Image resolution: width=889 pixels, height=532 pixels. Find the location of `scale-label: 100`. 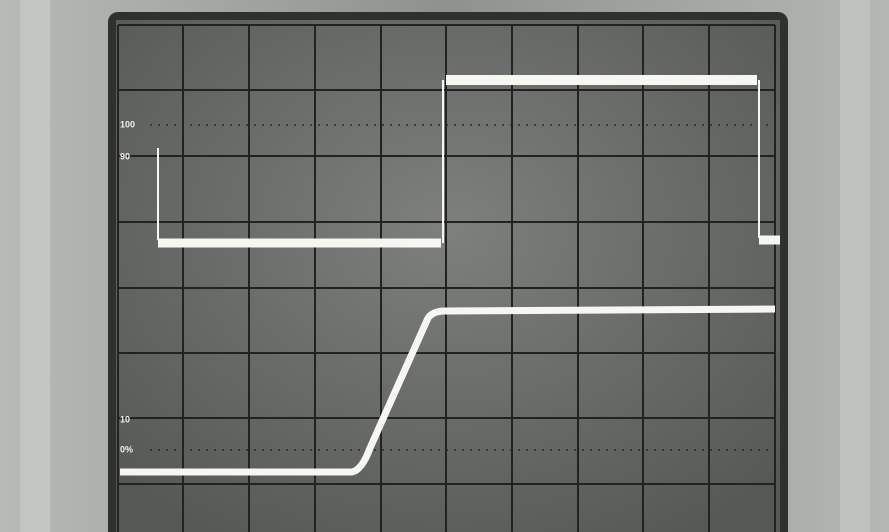

scale-label: 100 is located at coordinates (127, 124).